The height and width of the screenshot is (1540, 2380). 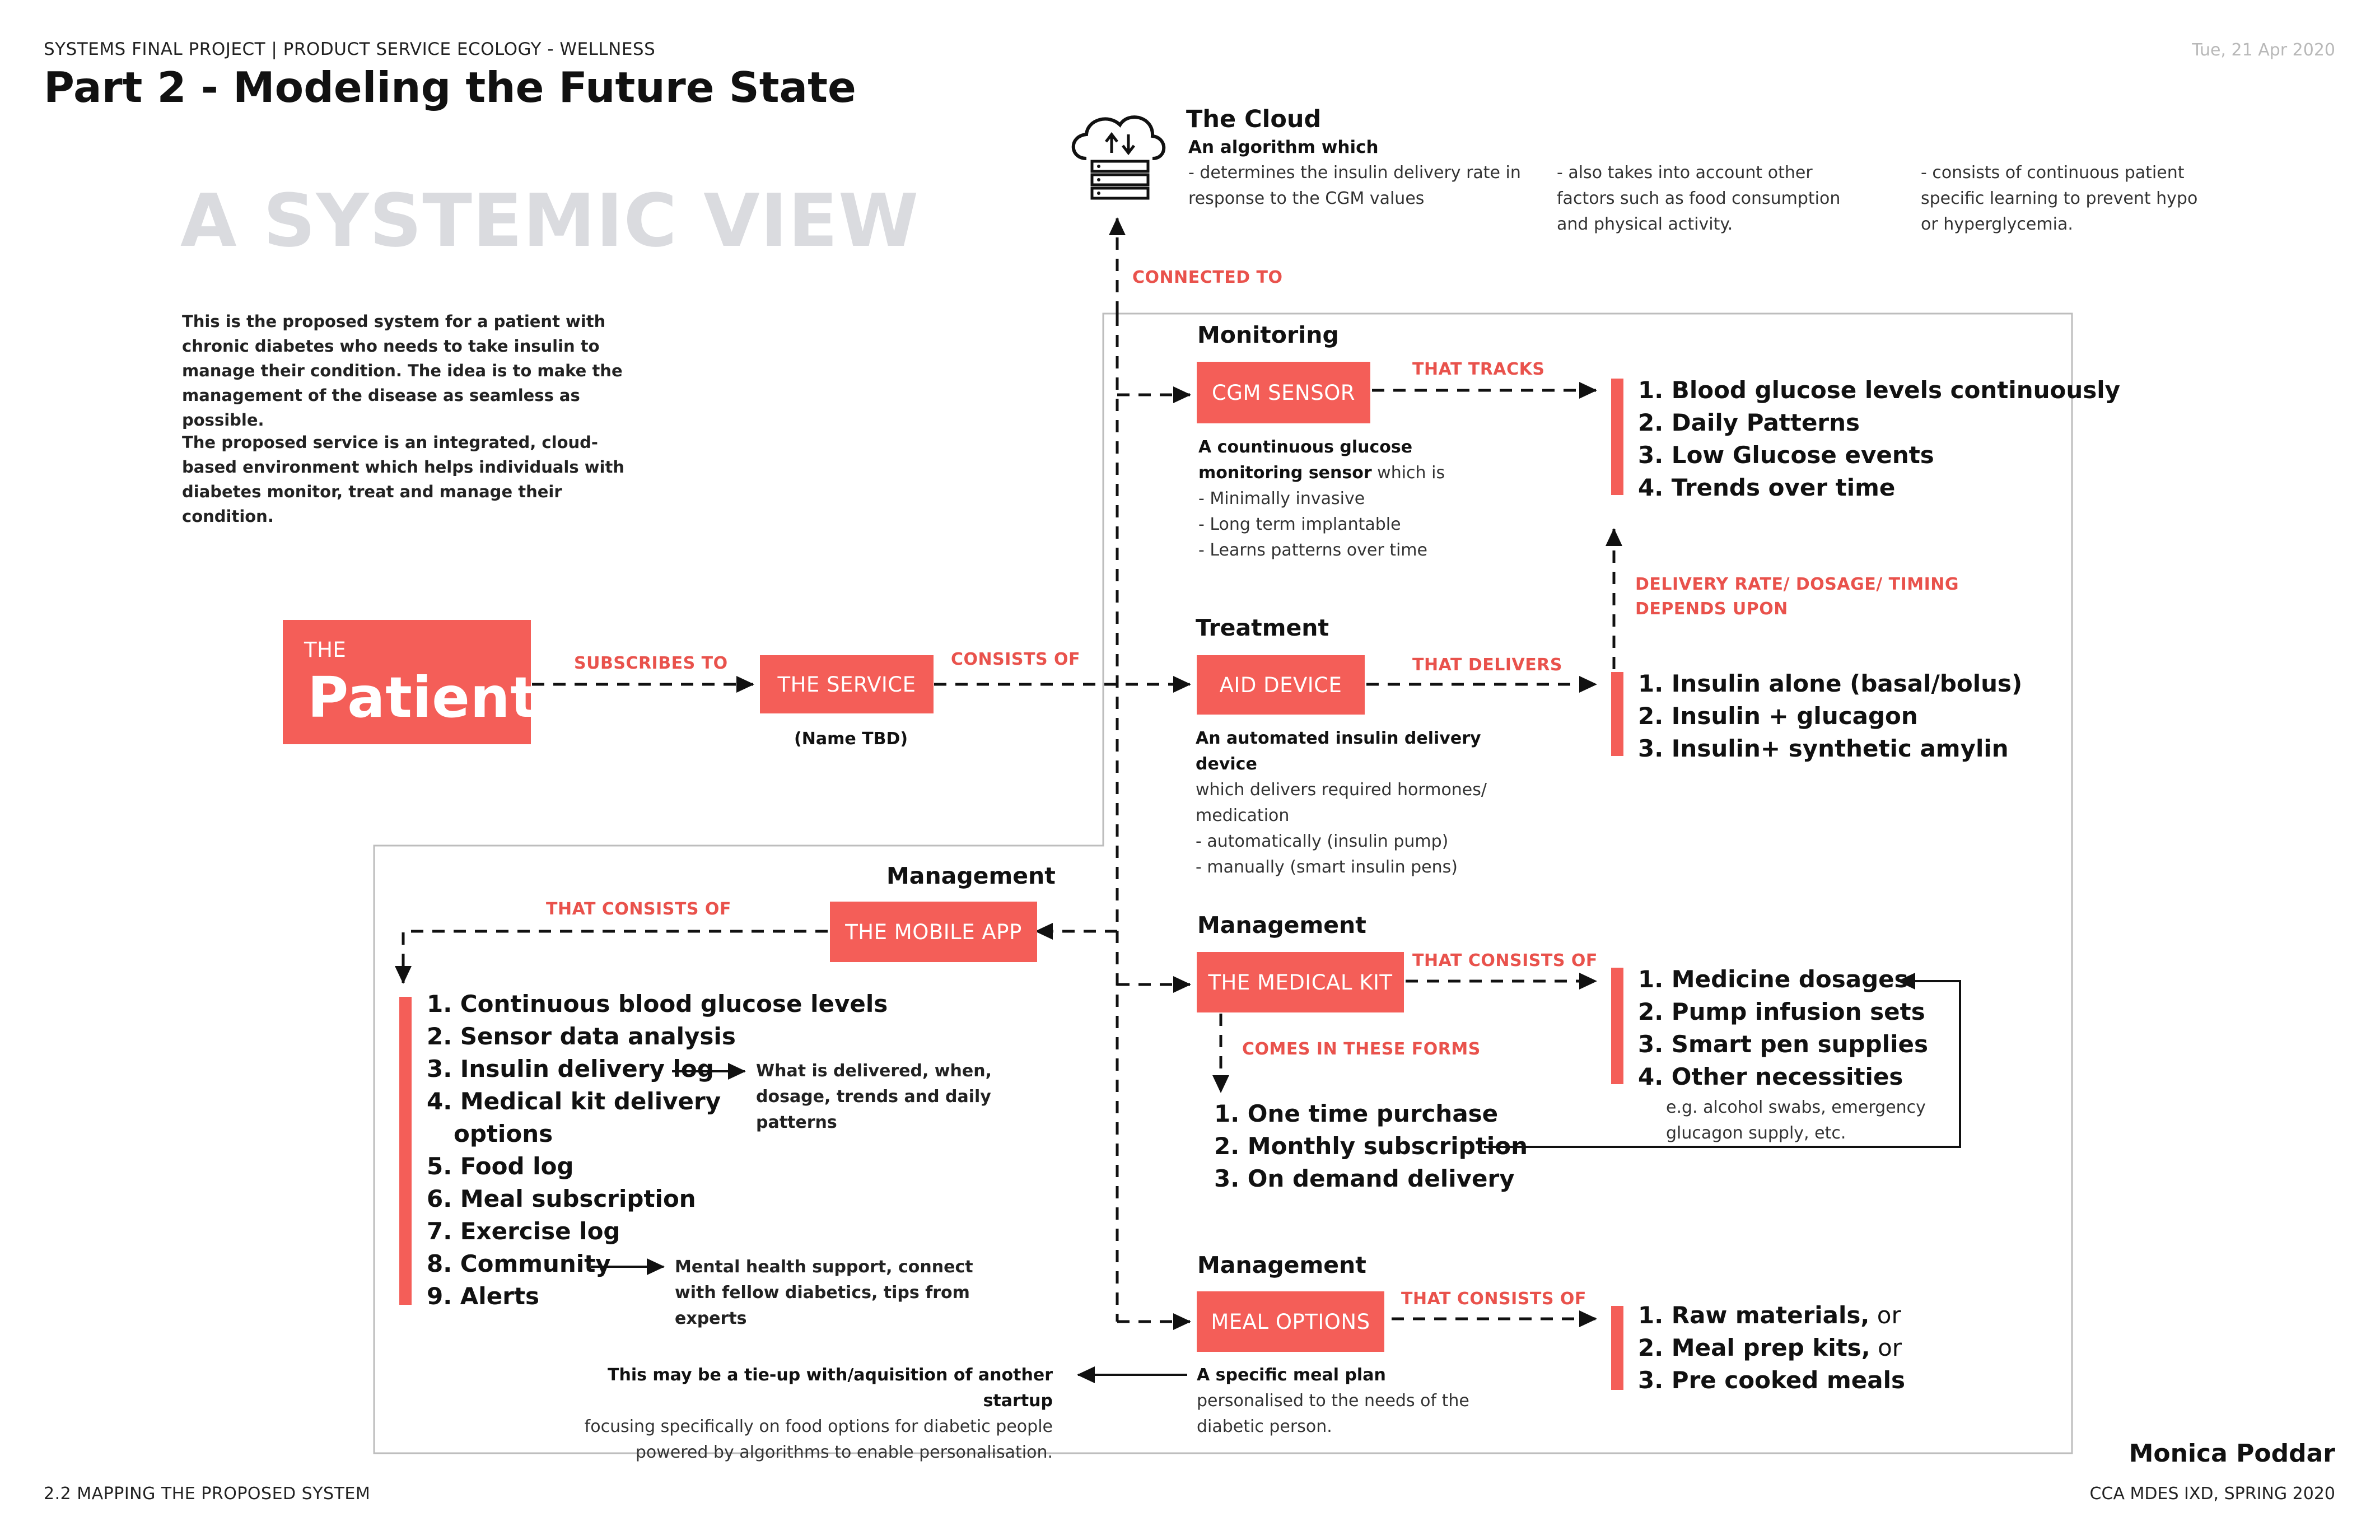 What do you see at coordinates (1797, 584) in the screenshot?
I see `delivery-rate-line1: DELIVERY RATE/ DOSAGE/ TIMING` at bounding box center [1797, 584].